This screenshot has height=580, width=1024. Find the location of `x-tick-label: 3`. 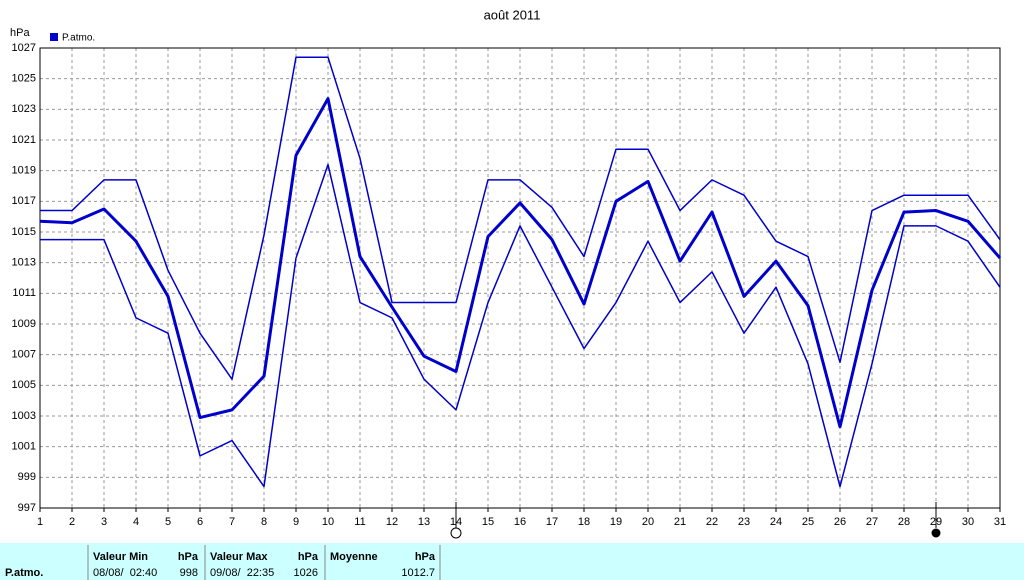

x-tick-label: 3 is located at coordinates (104, 522).